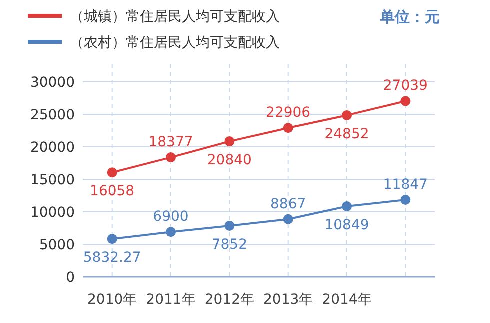 This screenshot has height=323, width=490. Describe the element at coordinates (347, 225) in the screenshot. I see `data-label: 10849` at that location.